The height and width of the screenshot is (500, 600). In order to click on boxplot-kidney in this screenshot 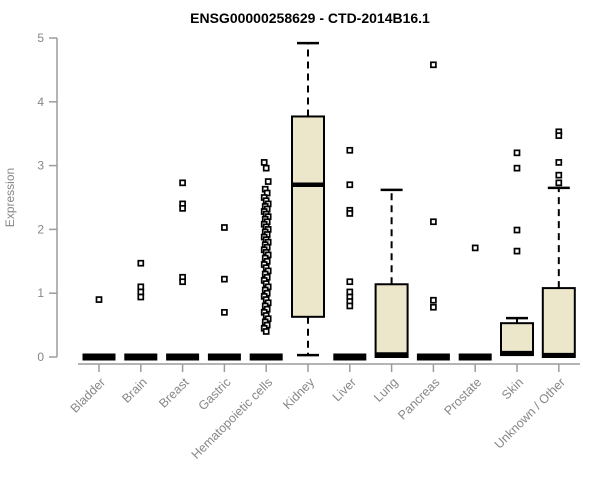, I will do `click(308, 199)`.